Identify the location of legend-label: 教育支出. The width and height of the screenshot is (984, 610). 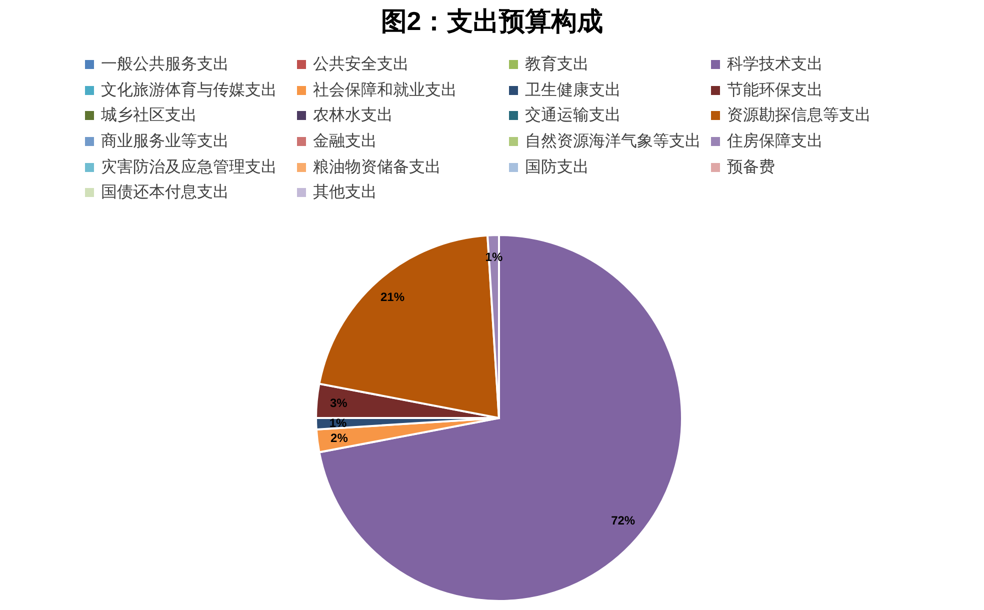
(557, 65).